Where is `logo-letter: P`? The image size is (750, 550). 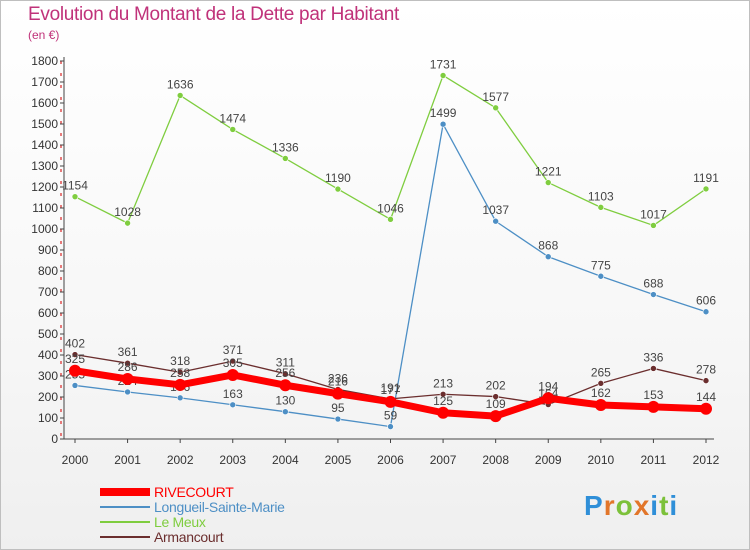 logo-letter: P is located at coordinates (594, 505).